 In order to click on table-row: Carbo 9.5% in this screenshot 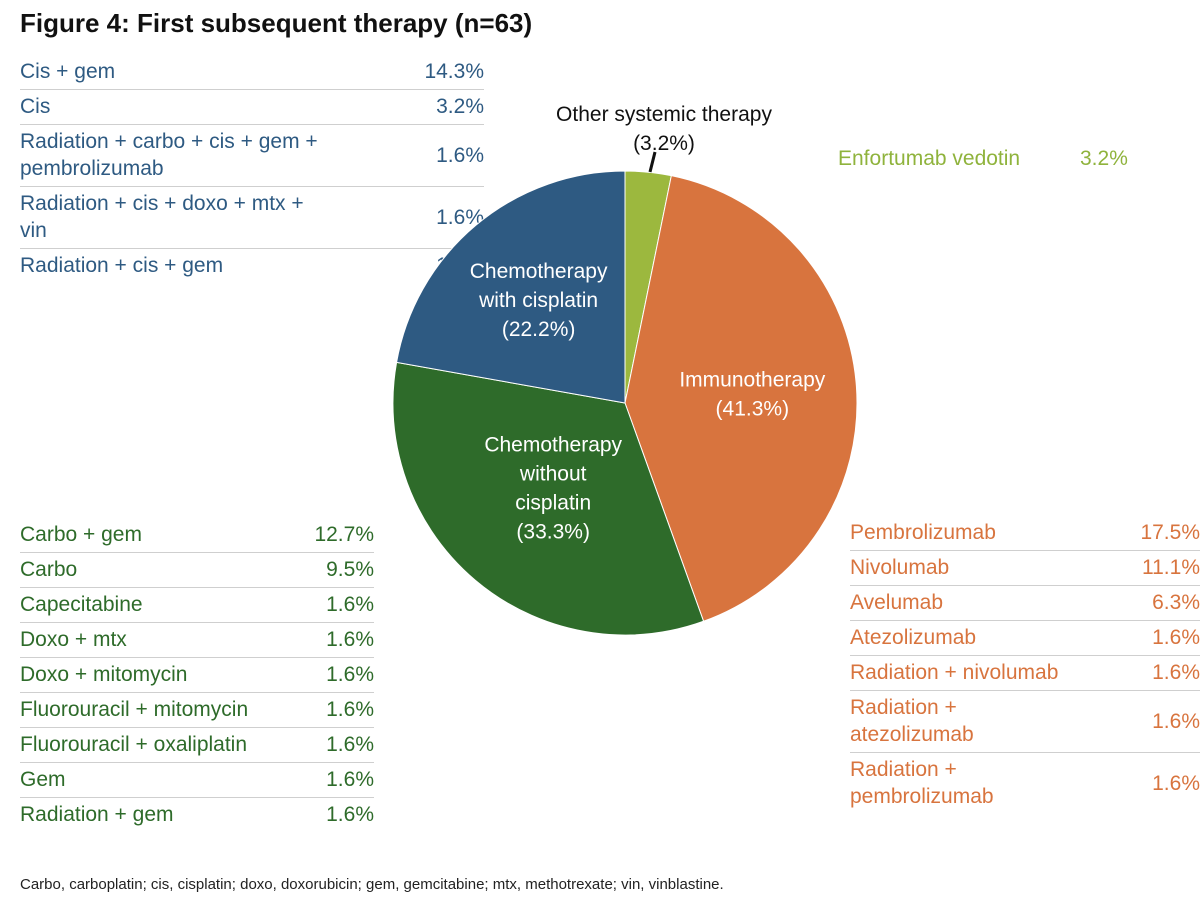, I will do `click(197, 570)`.